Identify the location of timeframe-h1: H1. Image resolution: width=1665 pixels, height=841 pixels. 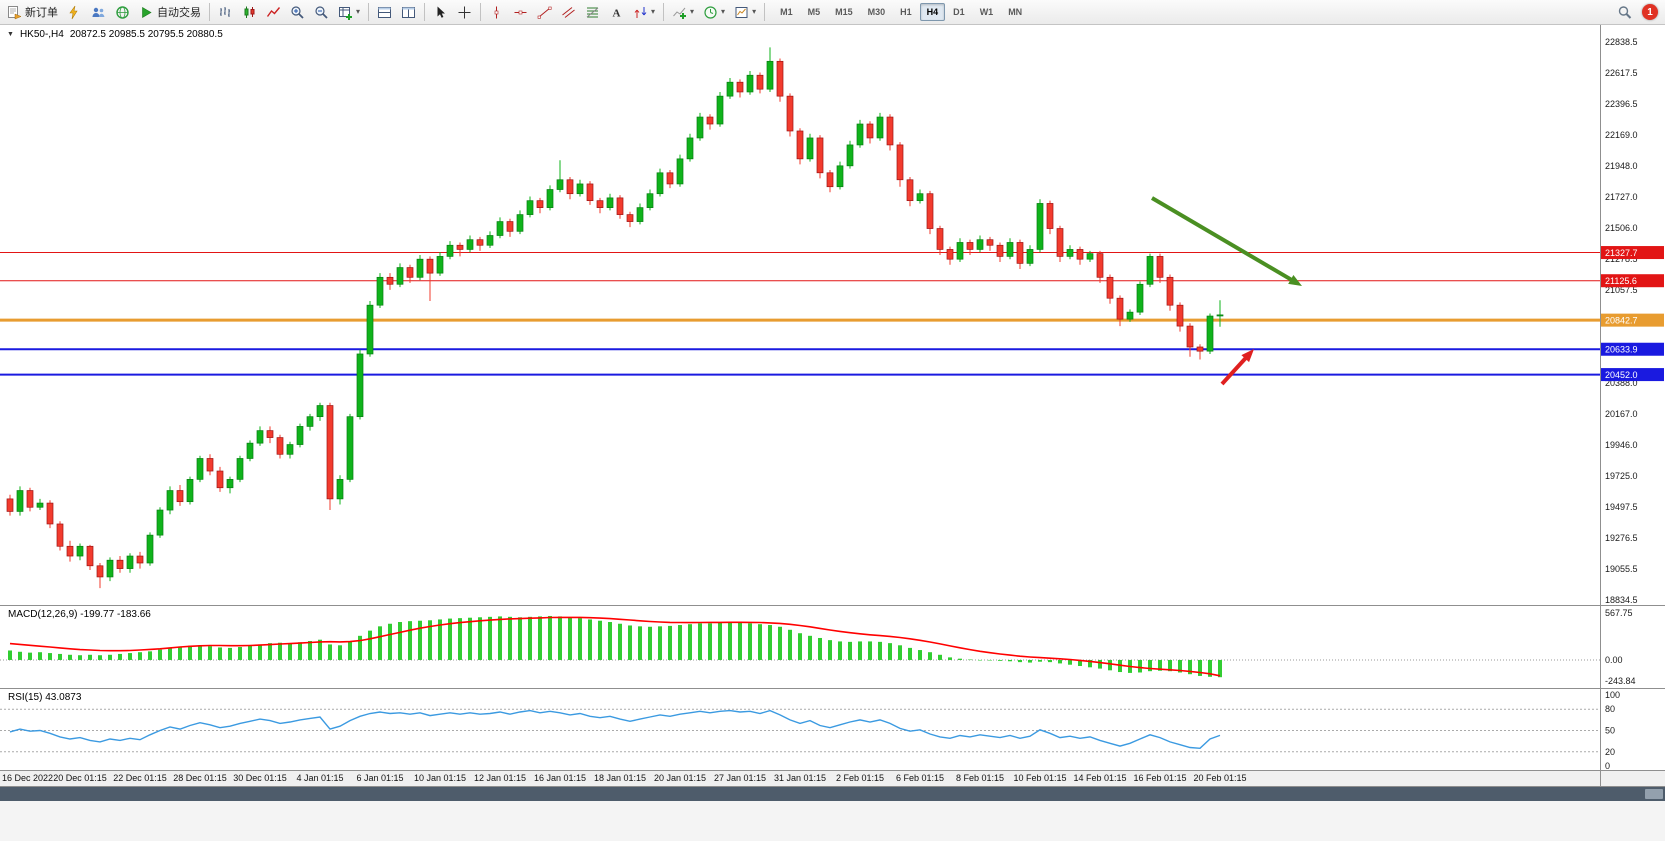
(906, 12).